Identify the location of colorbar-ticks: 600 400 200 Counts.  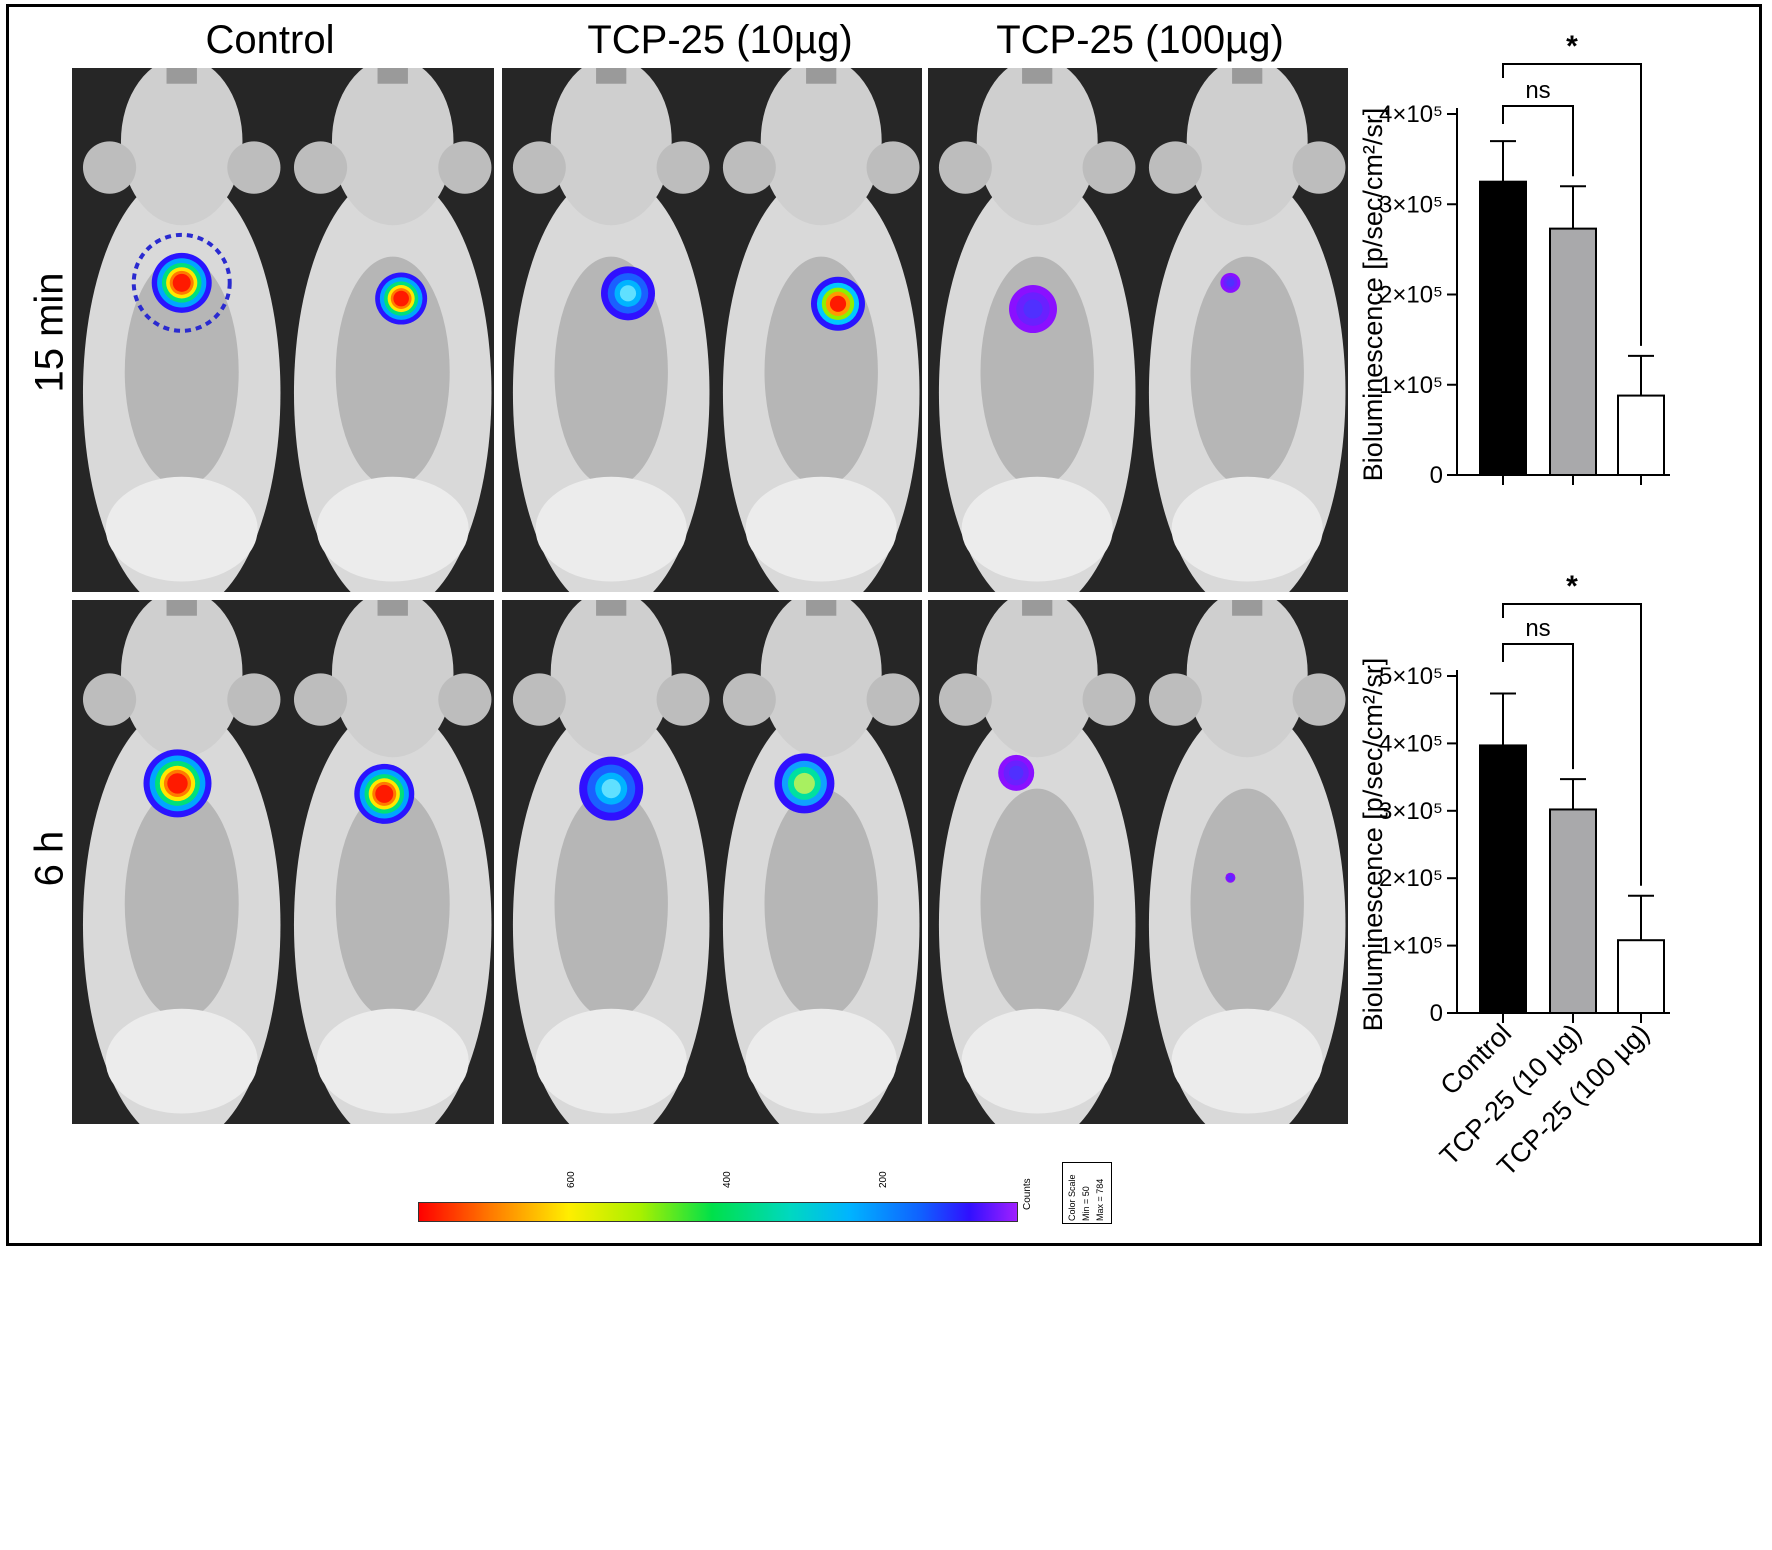
(725, 1190).